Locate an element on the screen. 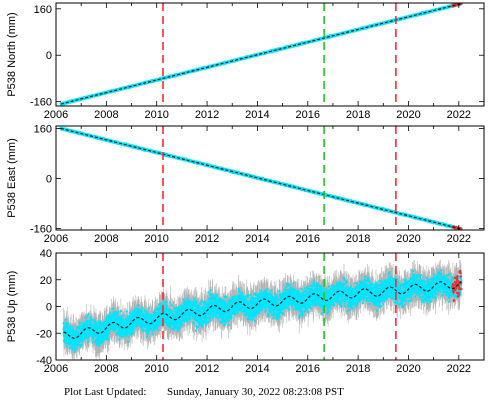  footer-timestamp: Sunday, January 30, 2022 08:23:08 PST is located at coordinates (255, 392).